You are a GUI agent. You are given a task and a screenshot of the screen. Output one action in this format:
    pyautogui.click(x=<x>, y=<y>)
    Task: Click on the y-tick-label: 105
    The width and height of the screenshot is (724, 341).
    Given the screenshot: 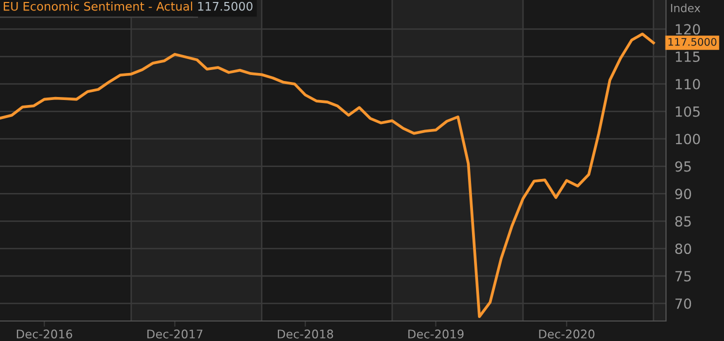 What is the action you would take?
    pyautogui.click(x=688, y=111)
    